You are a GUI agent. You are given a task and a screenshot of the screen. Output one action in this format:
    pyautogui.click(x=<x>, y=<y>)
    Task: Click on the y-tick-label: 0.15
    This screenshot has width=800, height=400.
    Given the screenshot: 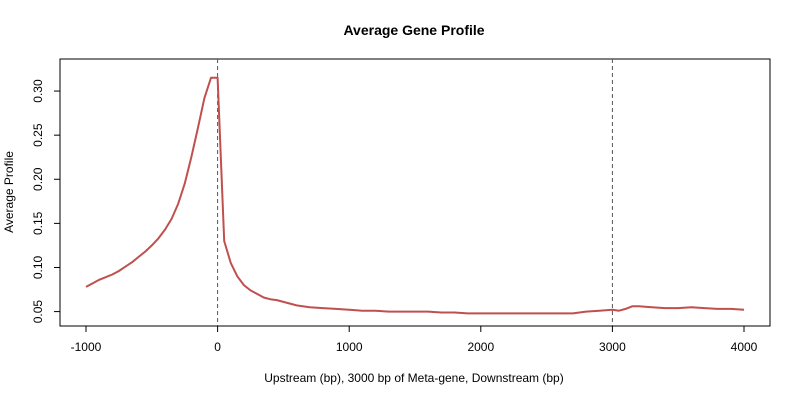 What is the action you would take?
    pyautogui.click(x=38, y=223)
    